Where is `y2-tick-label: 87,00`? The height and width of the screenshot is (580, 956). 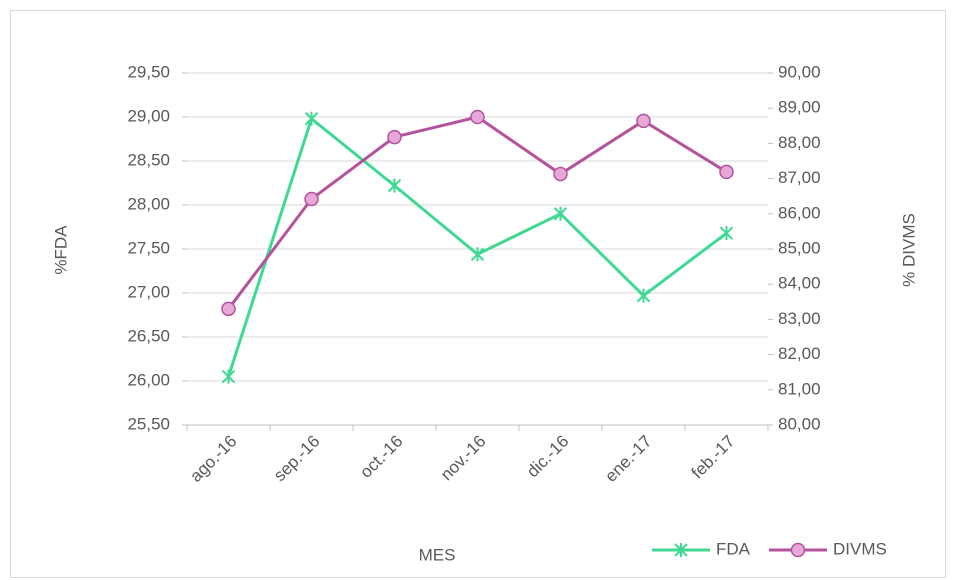 y2-tick-label: 87,00 is located at coordinates (799, 177).